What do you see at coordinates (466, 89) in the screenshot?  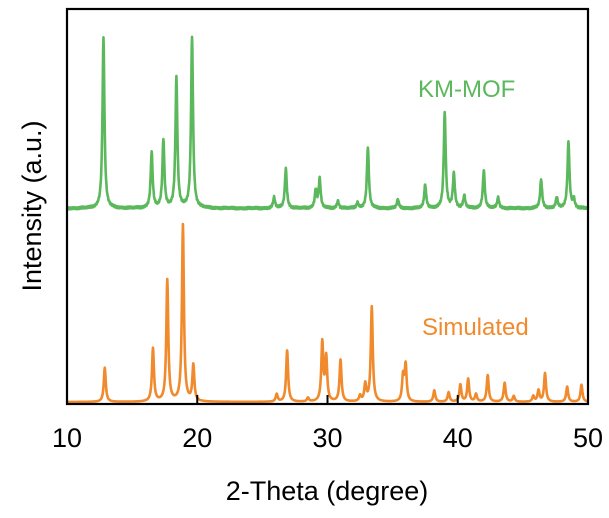 I see `series-label-km-mof: KM-MOF` at bounding box center [466, 89].